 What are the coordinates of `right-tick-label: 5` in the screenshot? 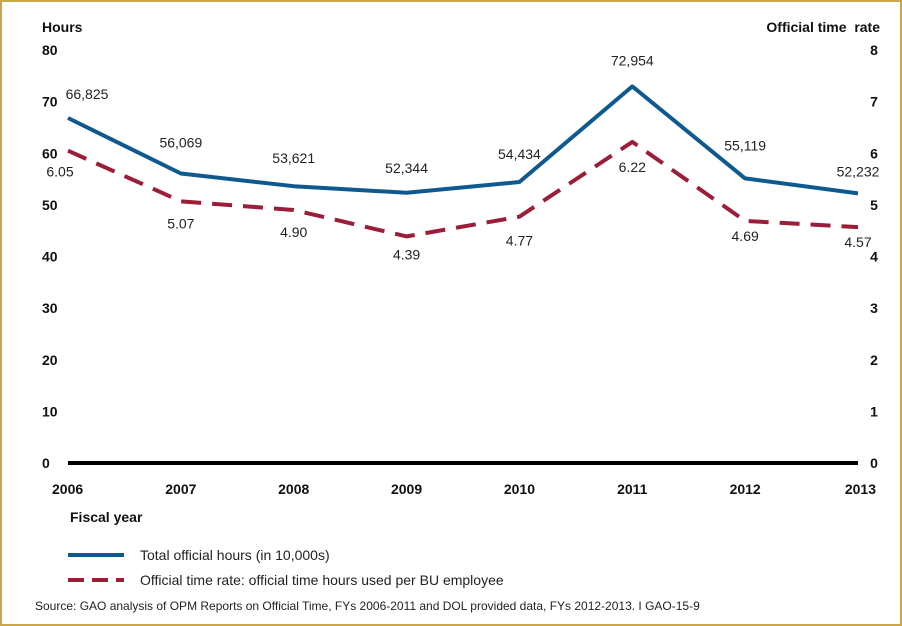 It's located at (874, 205).